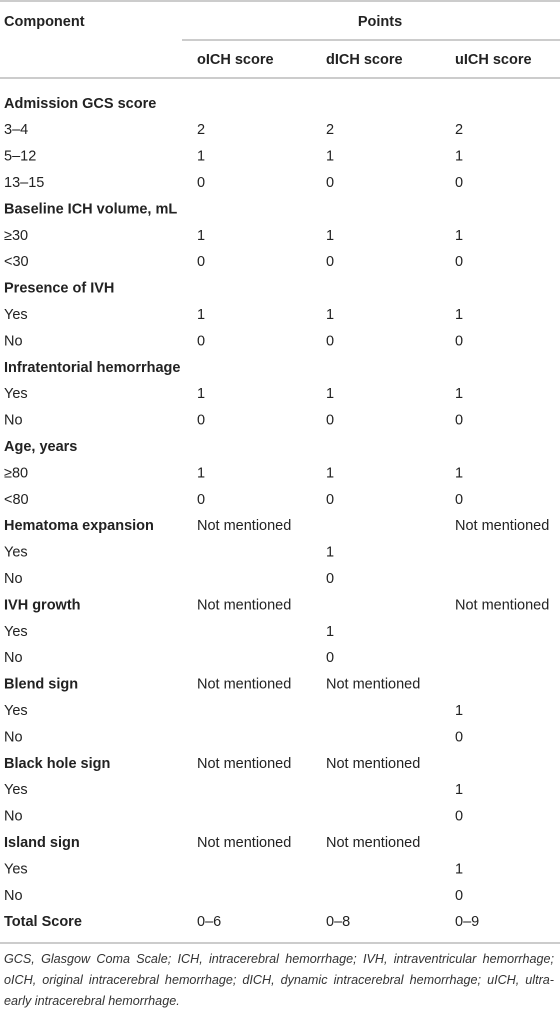 The height and width of the screenshot is (1014, 560). What do you see at coordinates (41, 685) in the screenshot?
I see `row-label: Blend sign` at bounding box center [41, 685].